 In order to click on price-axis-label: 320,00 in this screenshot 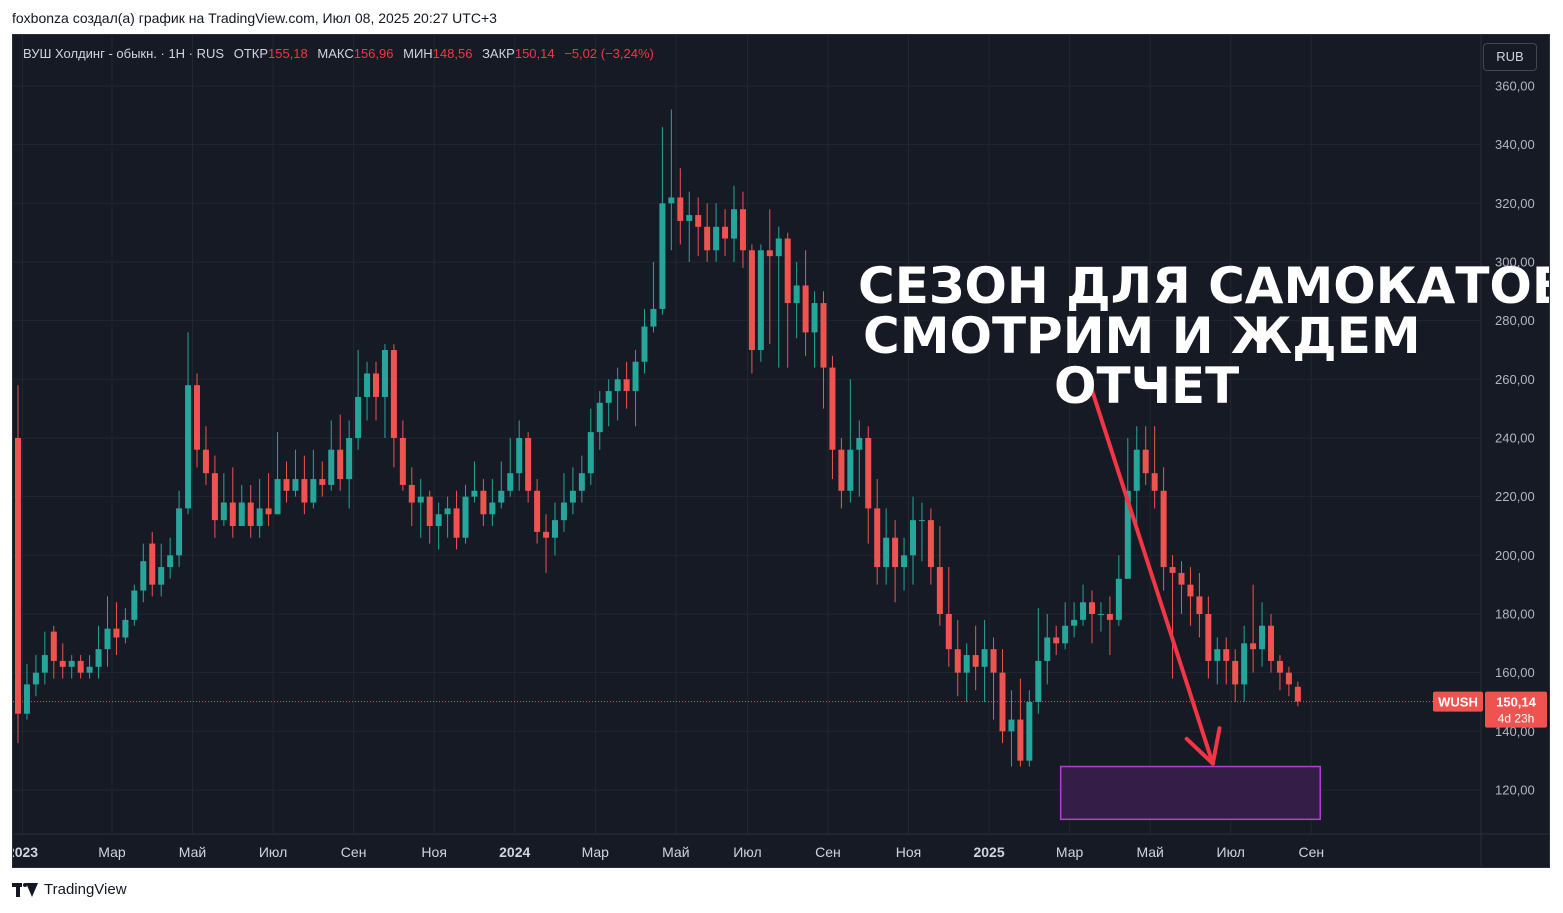, I will do `click(1515, 203)`.